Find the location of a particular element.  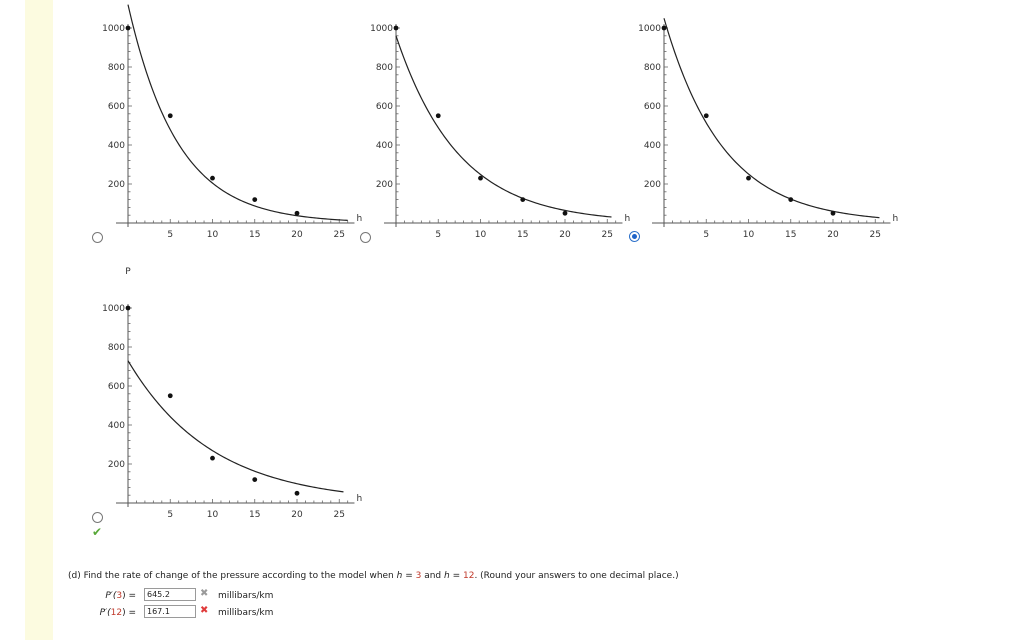

graph-option-b: 5 10 15 20 25 200 400 600 800 1000 h is located at coordinates (500, 132).